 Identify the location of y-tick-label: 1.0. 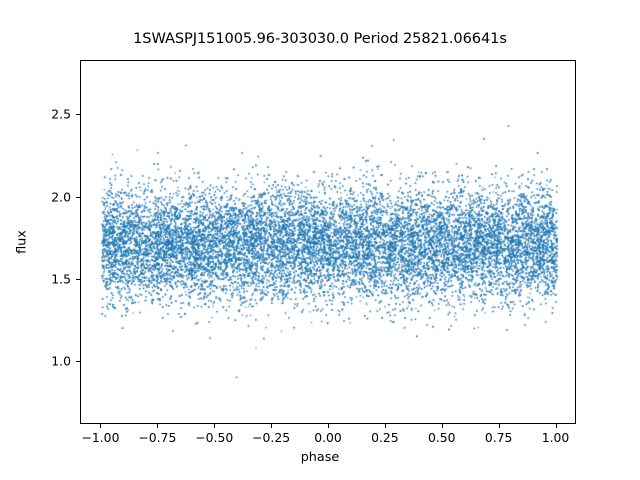
(61, 361).